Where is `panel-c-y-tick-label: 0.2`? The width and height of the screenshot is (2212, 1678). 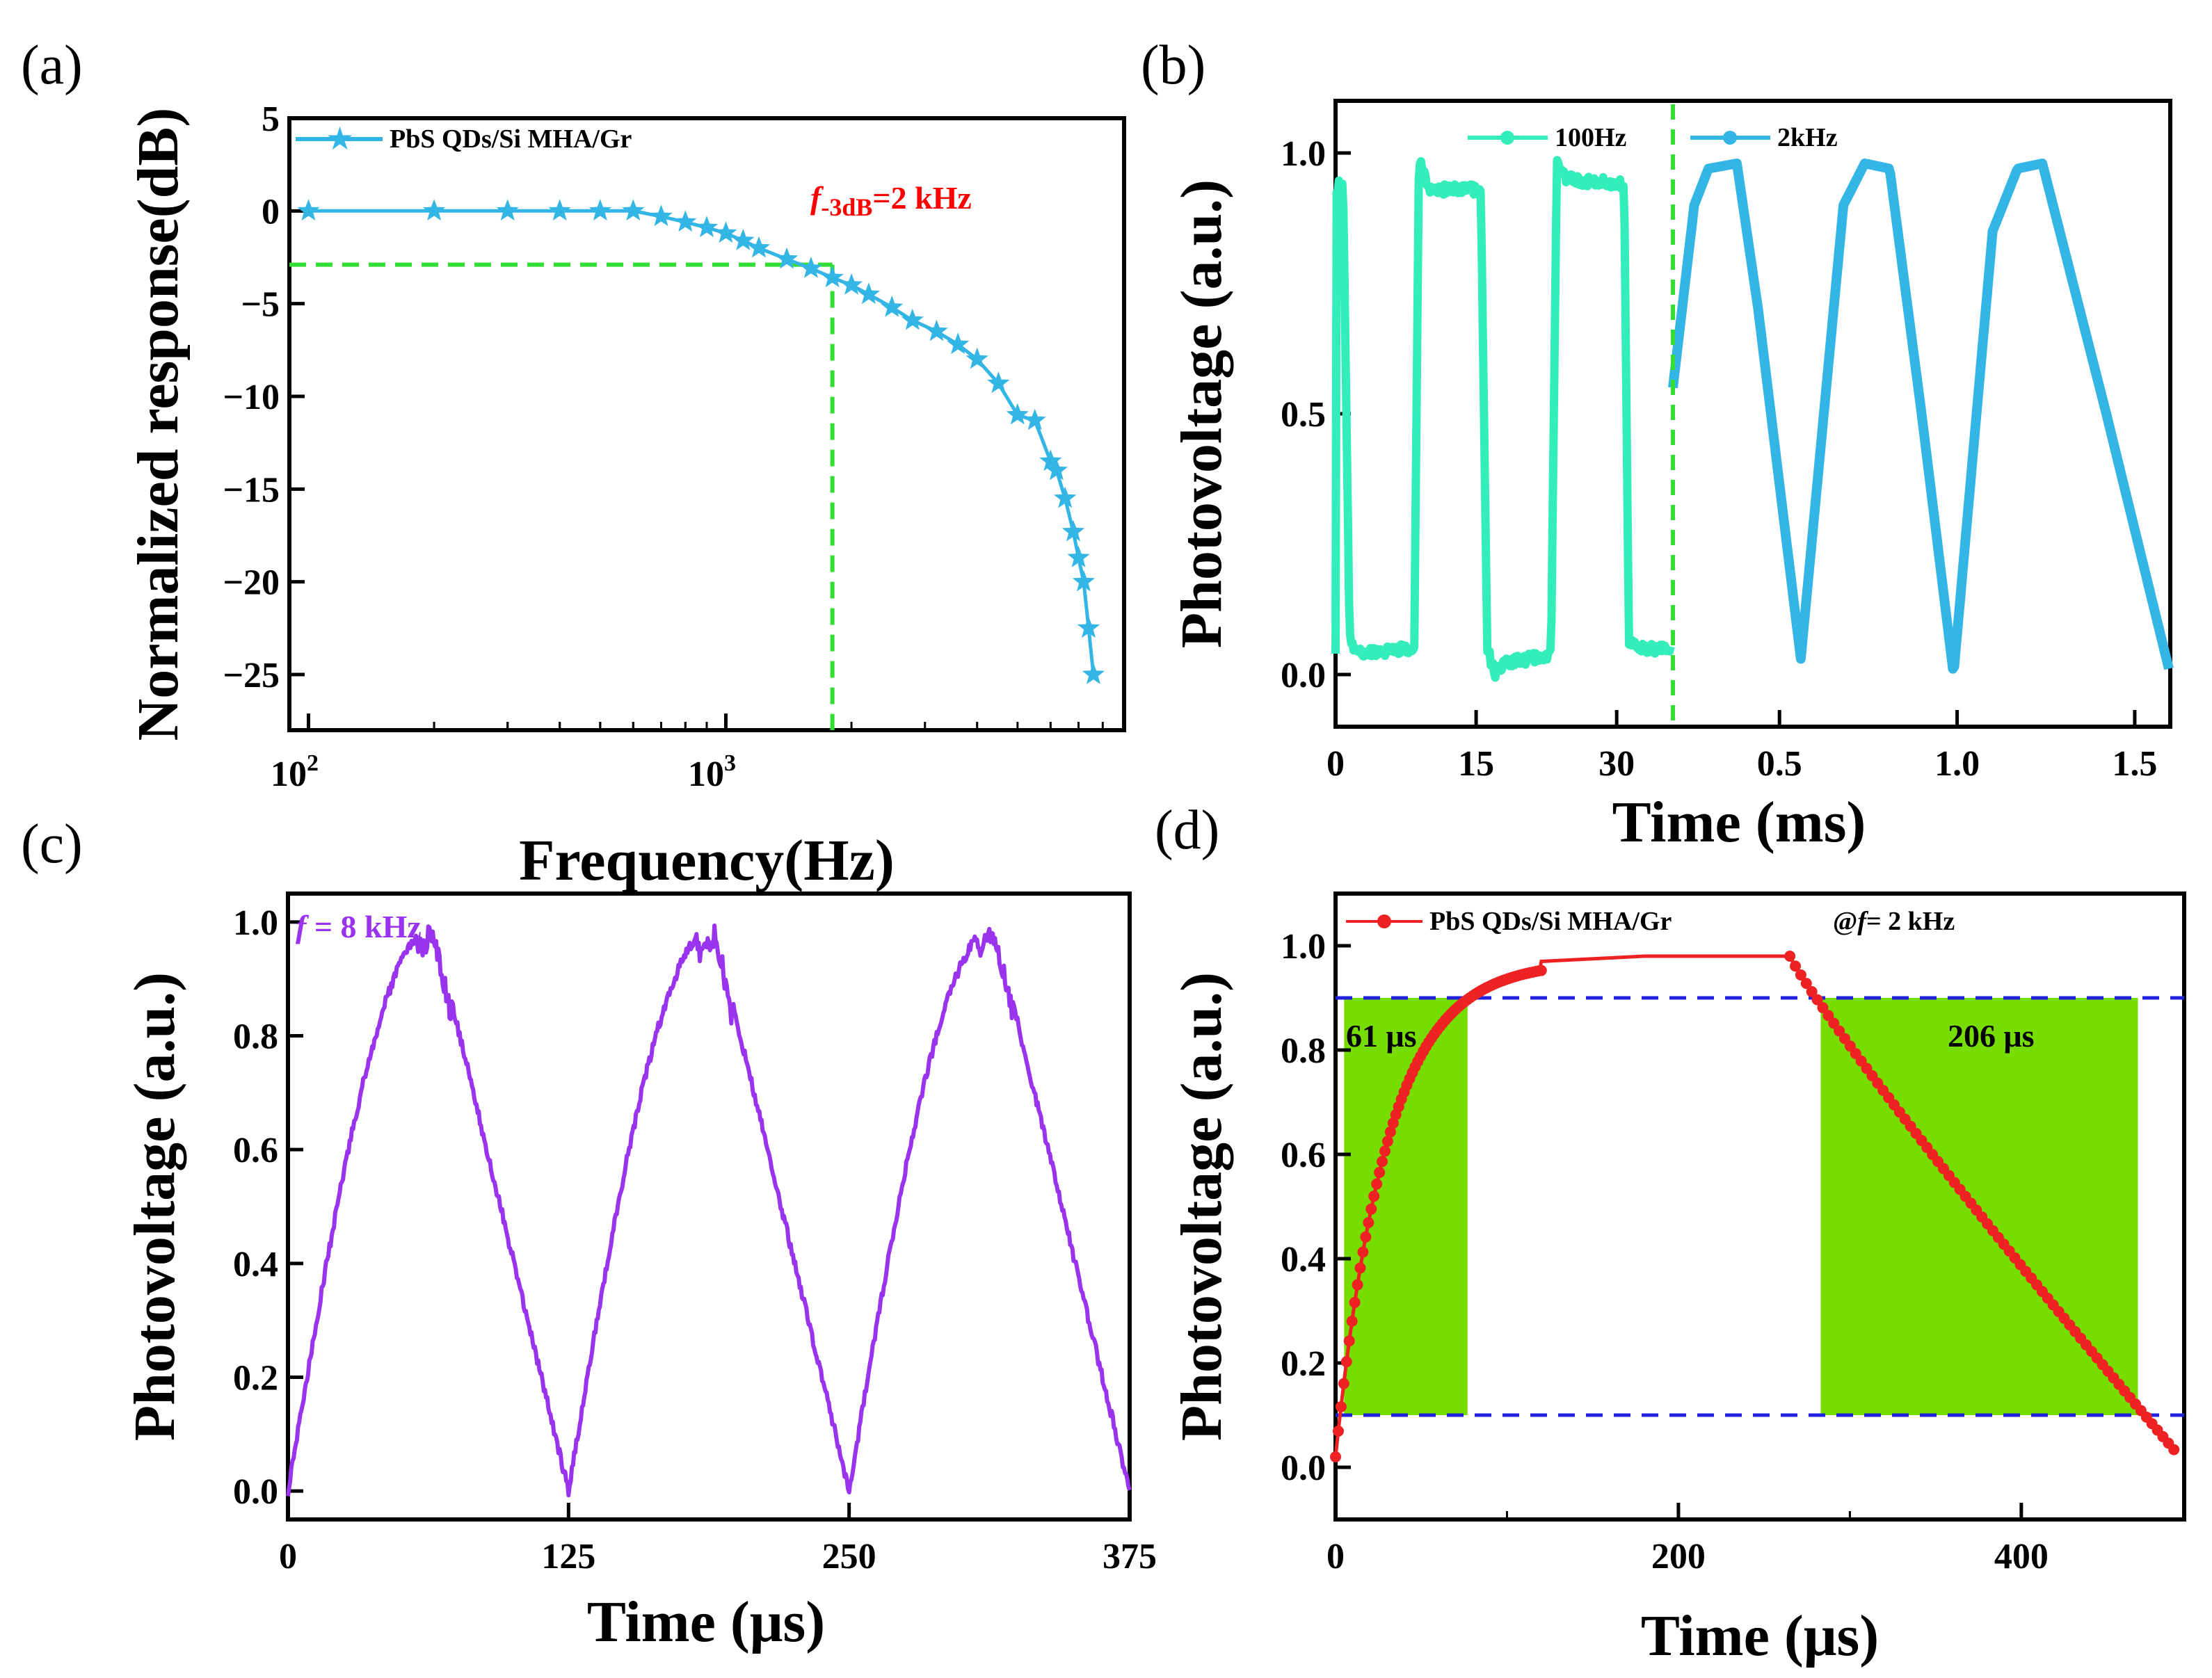 panel-c-y-tick-label: 0.2 is located at coordinates (255, 1378).